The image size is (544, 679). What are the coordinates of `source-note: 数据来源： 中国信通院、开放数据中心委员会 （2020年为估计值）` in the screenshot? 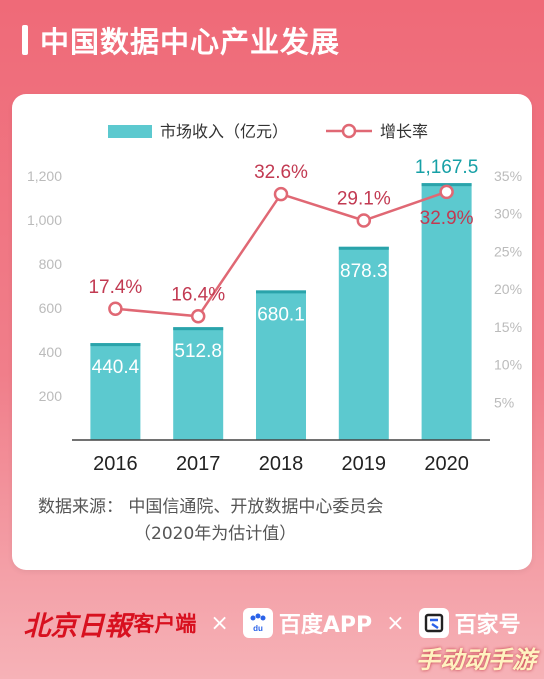 It's located at (210, 521).